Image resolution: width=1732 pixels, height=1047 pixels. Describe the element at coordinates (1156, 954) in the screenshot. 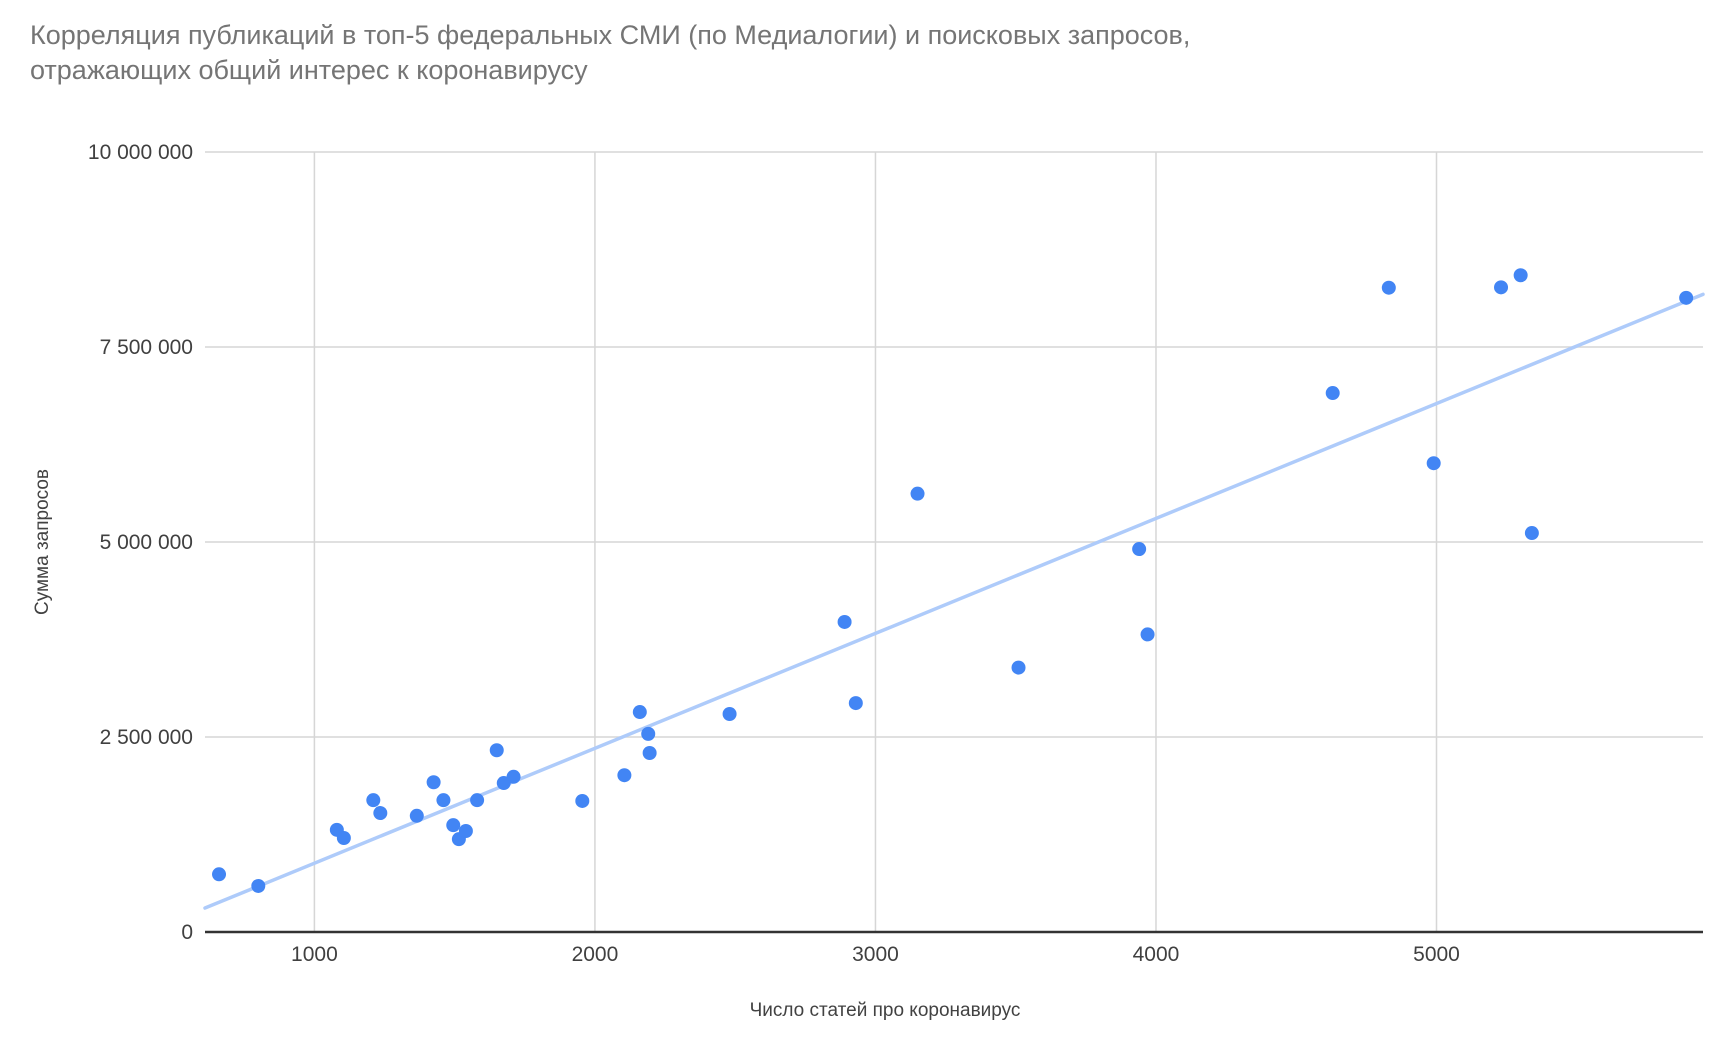

I see `x-tick-label: 4000` at that location.